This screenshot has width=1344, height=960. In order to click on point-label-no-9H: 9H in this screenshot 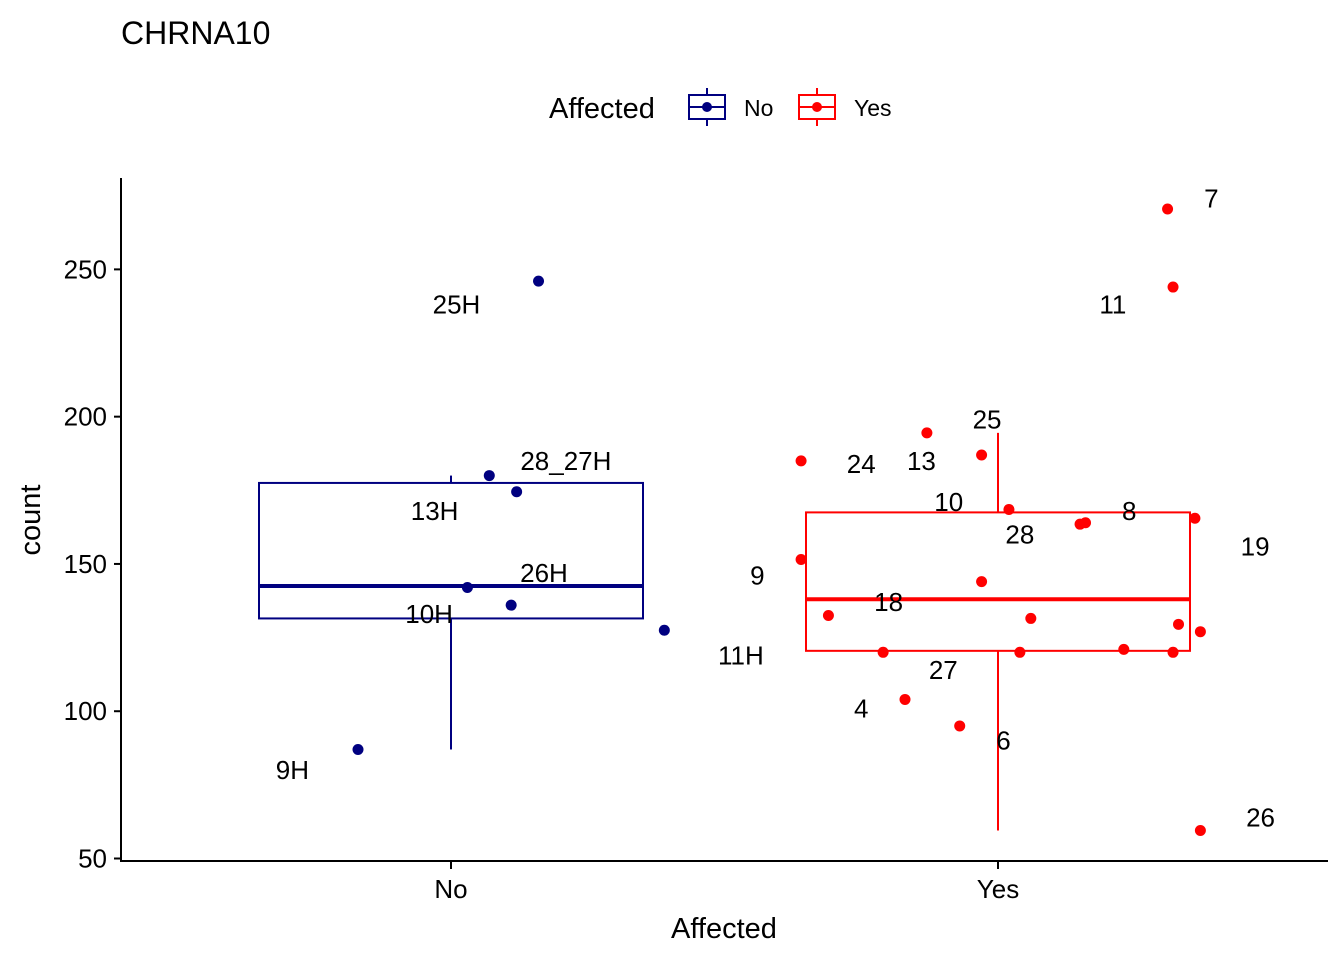, I will do `click(292, 770)`.